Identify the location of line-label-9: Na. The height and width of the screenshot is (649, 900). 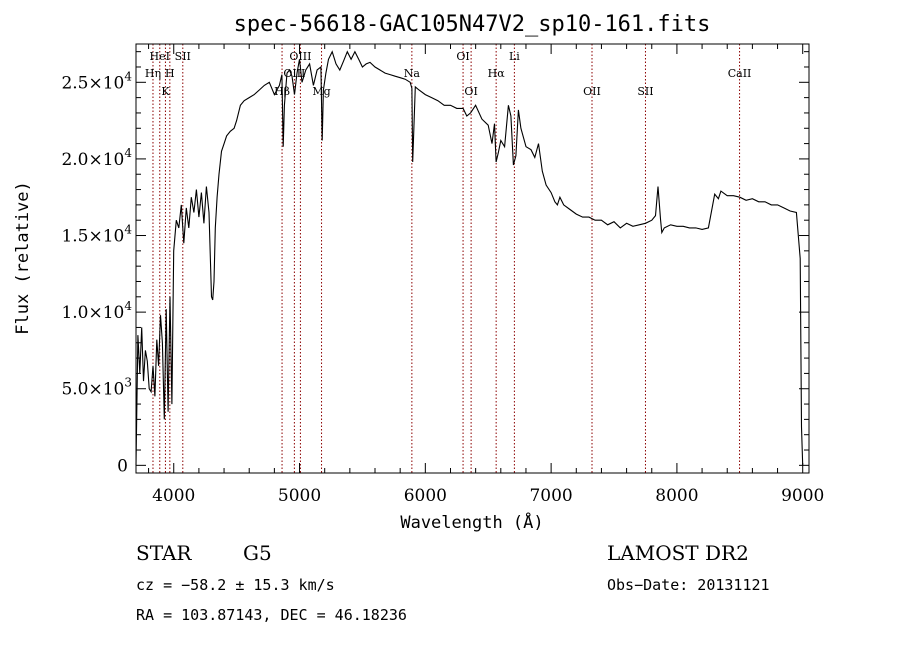
(412, 73).